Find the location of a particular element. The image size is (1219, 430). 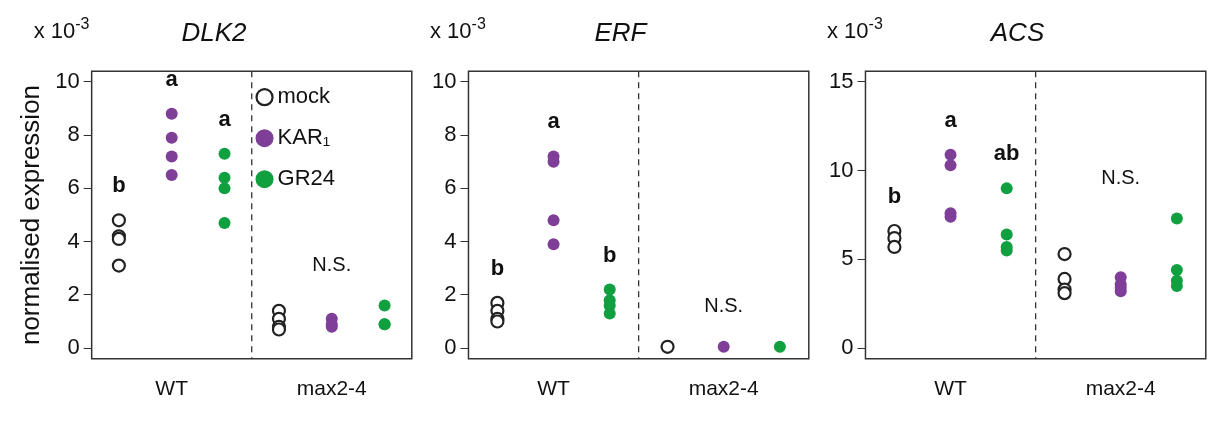

chart-title: DLK2 is located at coordinates (214, 31).